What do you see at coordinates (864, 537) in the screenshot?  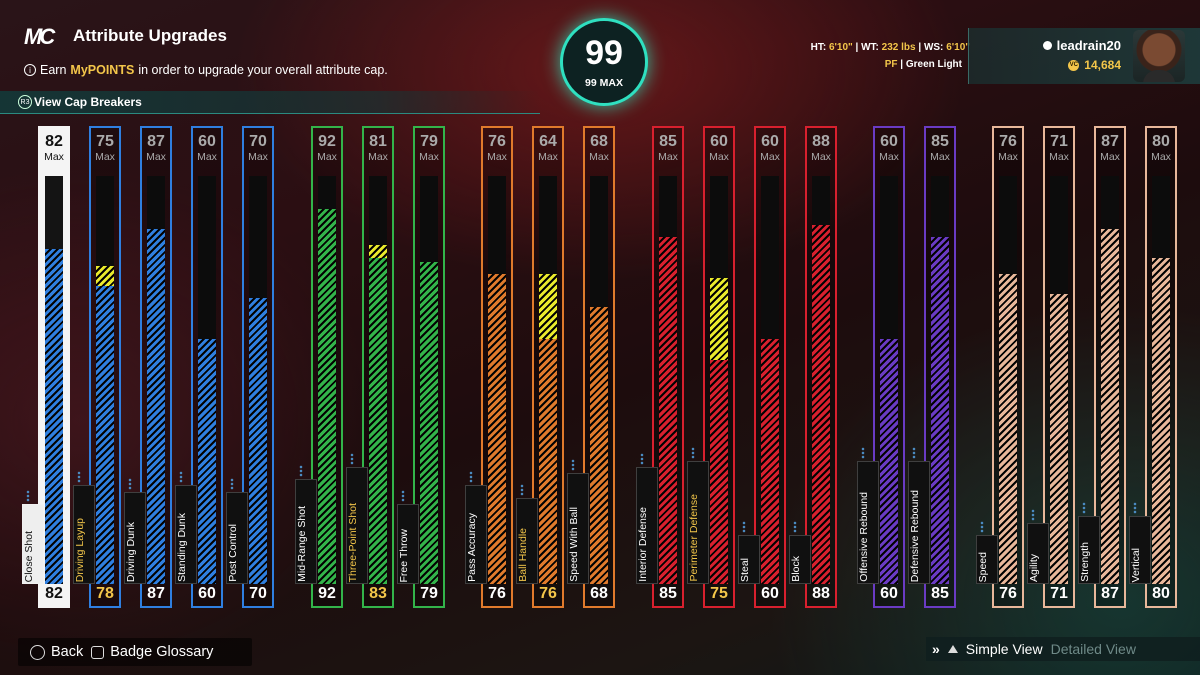 I see `attribute-name: Offensive Rebound` at bounding box center [864, 537].